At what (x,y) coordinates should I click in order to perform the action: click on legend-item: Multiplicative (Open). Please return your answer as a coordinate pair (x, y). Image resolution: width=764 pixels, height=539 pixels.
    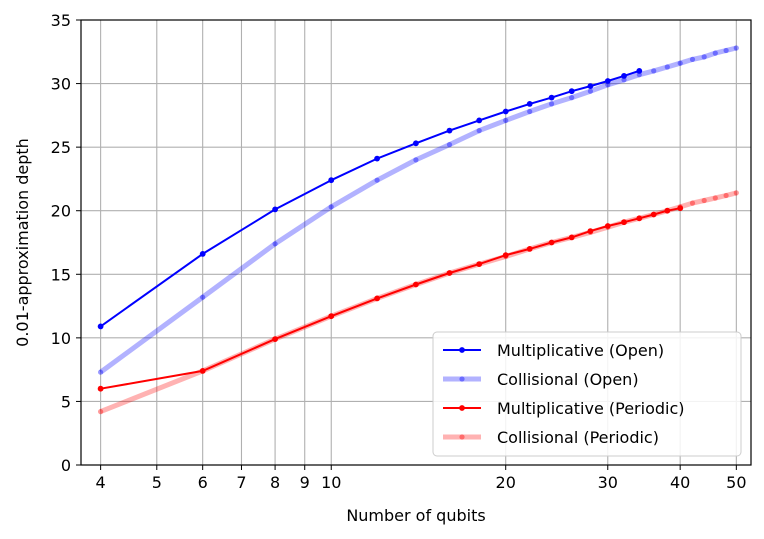
    Looking at the image, I should click on (553, 350).